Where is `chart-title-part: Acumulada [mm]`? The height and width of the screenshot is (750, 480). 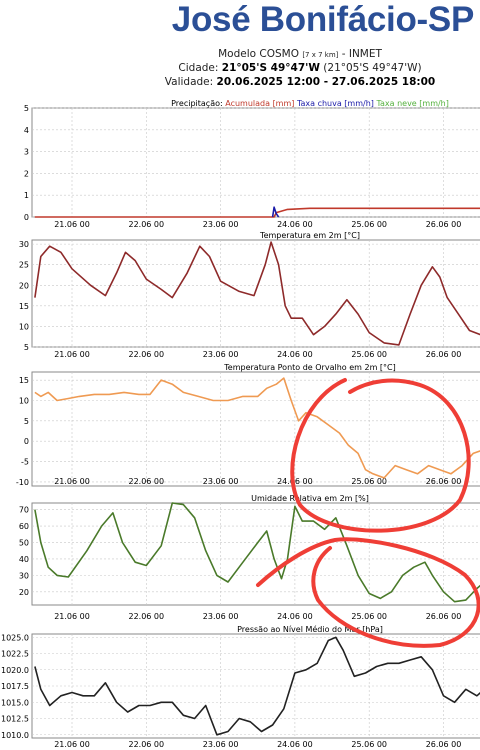 chart-title-part: Acumulada [mm] is located at coordinates (261, 103).